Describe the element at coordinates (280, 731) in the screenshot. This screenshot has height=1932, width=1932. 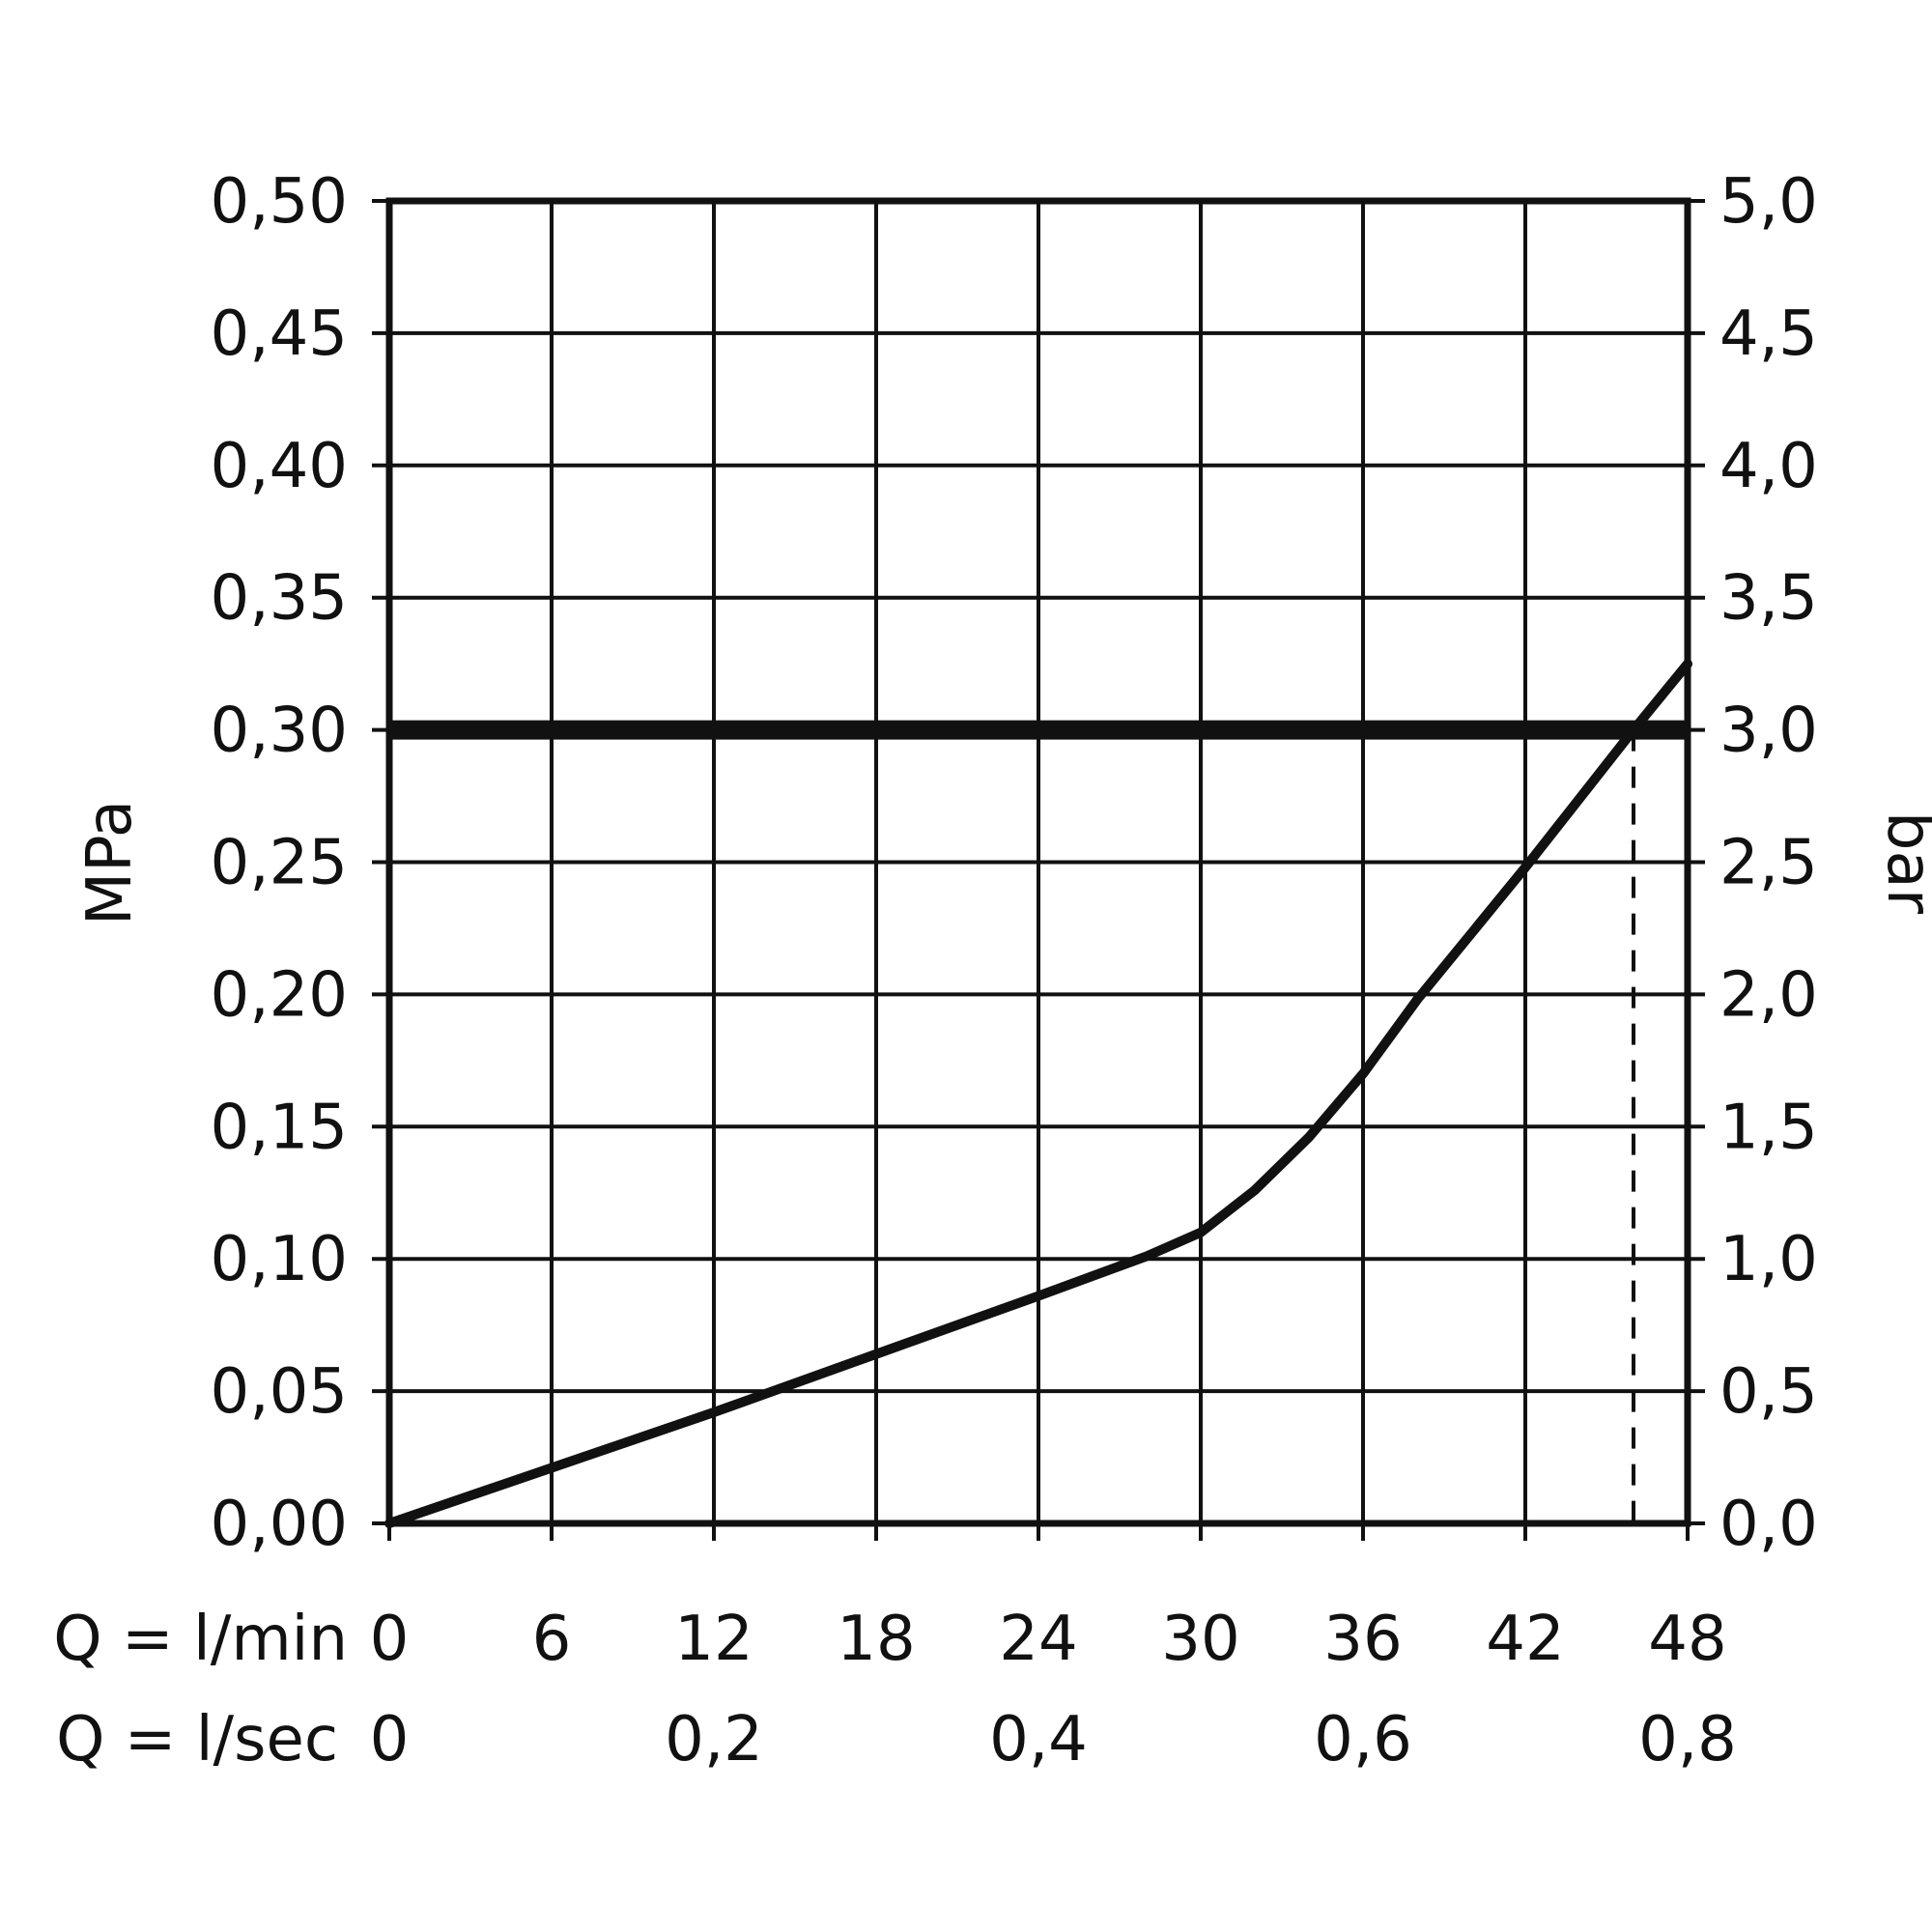
I see `y-left-tick-label: 0,30` at that location.